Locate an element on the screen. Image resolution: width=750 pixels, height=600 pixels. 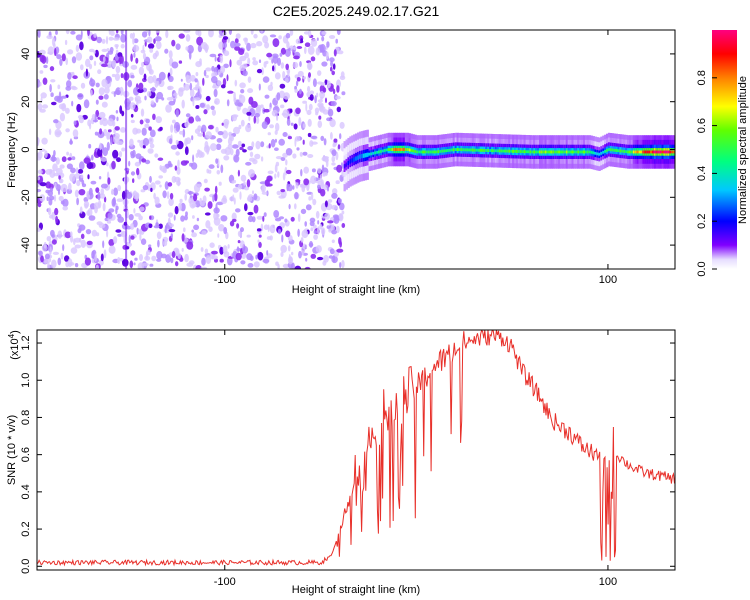
snr-x-label: Height of straight line (km) is located at coordinates (356, 590).